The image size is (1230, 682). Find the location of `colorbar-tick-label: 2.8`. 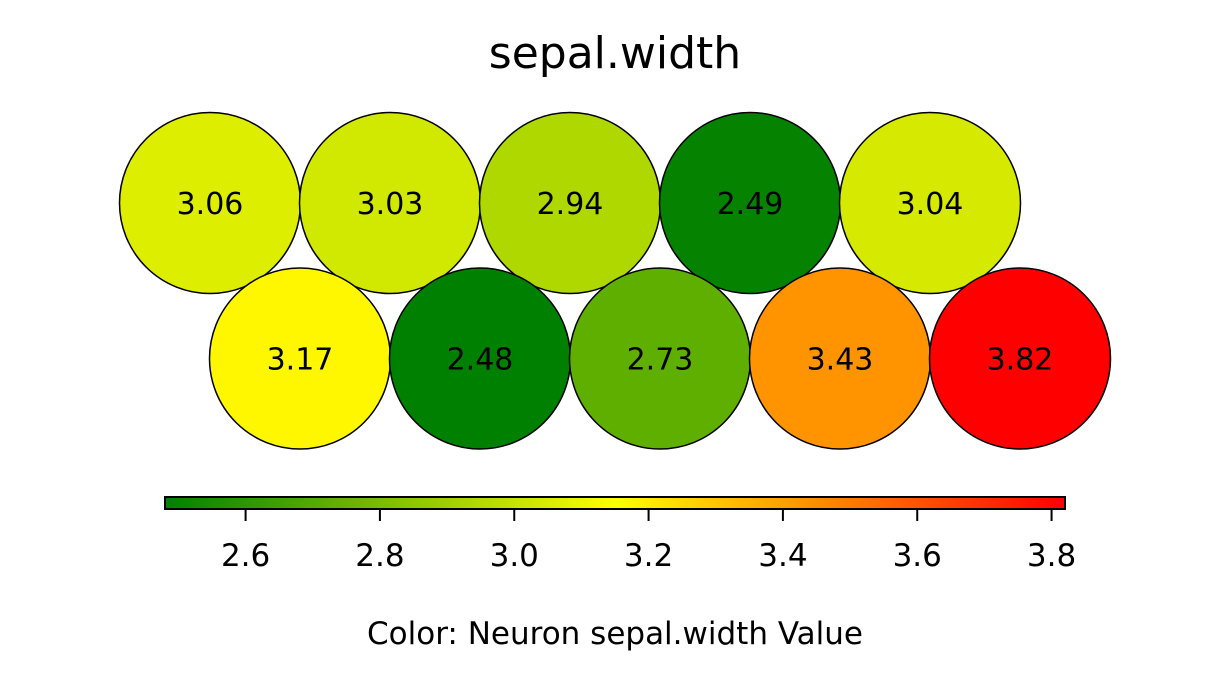

colorbar-tick-label: 2.8 is located at coordinates (379, 556).